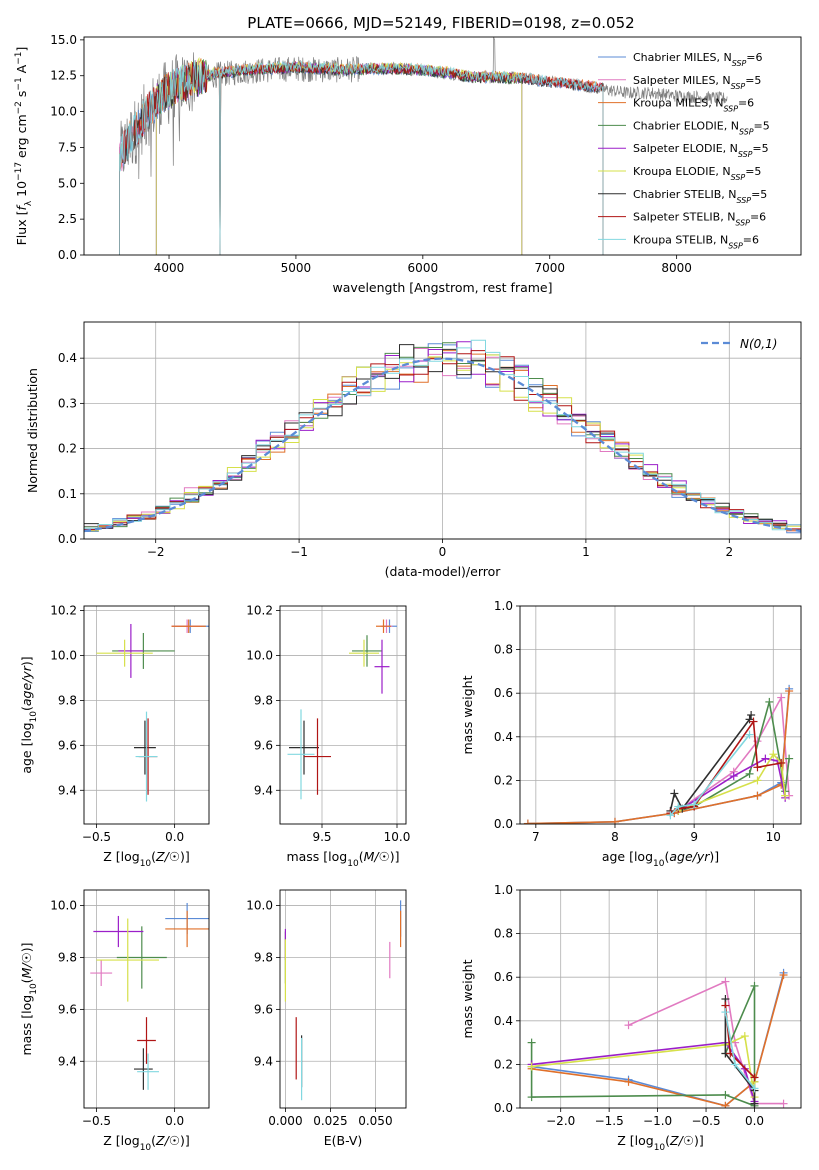 The width and height of the screenshot is (819, 1170). What do you see at coordinates (24, 146) in the screenshot?
I see `y-axis-label: Flux [fλ 10−17 erg cm−2 s−1 A−1]` at bounding box center [24, 146].